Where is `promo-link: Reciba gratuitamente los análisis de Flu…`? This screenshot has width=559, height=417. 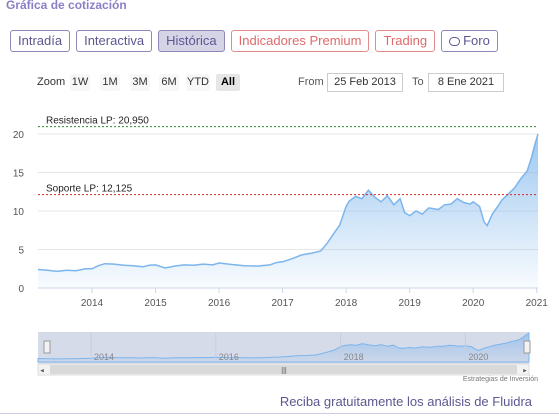 promo-link: Reciba gratuitamente los análisis de Flu… is located at coordinates (405, 401).